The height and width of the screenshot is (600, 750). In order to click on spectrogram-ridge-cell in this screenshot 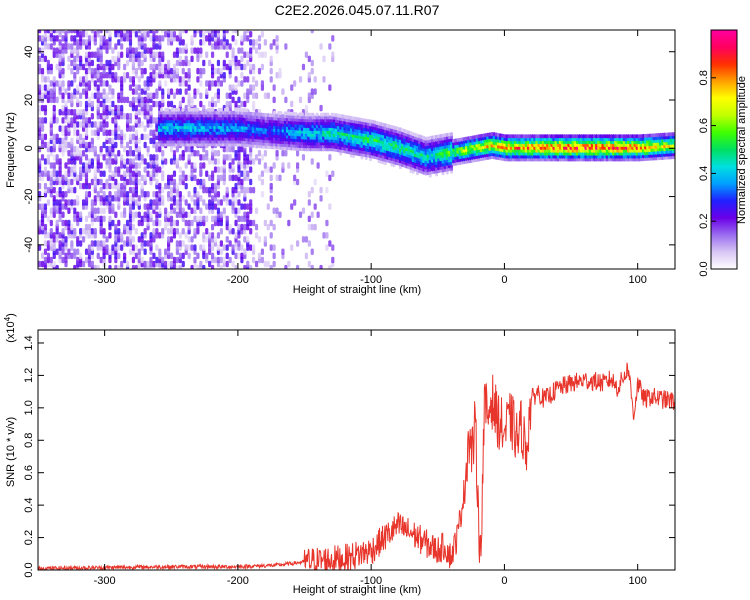, I will do `click(213, 109)`.